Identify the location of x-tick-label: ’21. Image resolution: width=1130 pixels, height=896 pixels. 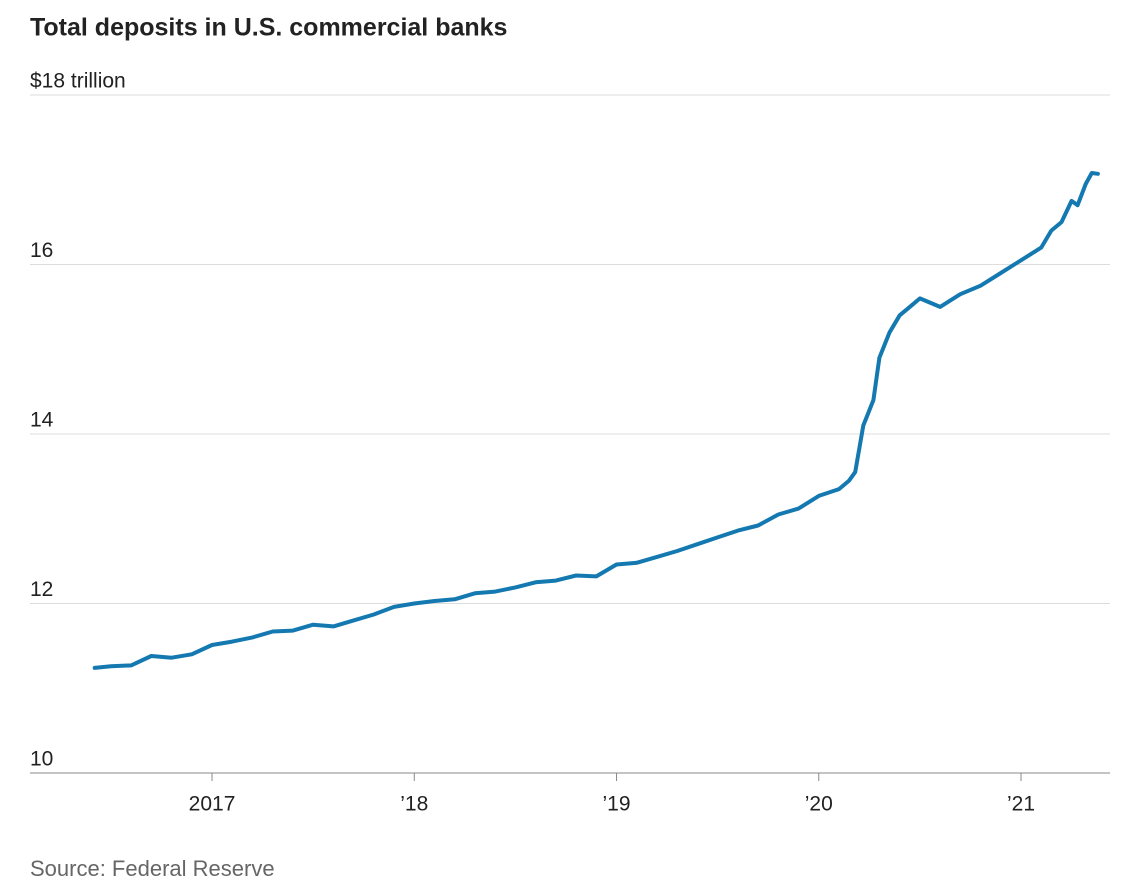
(1021, 804).